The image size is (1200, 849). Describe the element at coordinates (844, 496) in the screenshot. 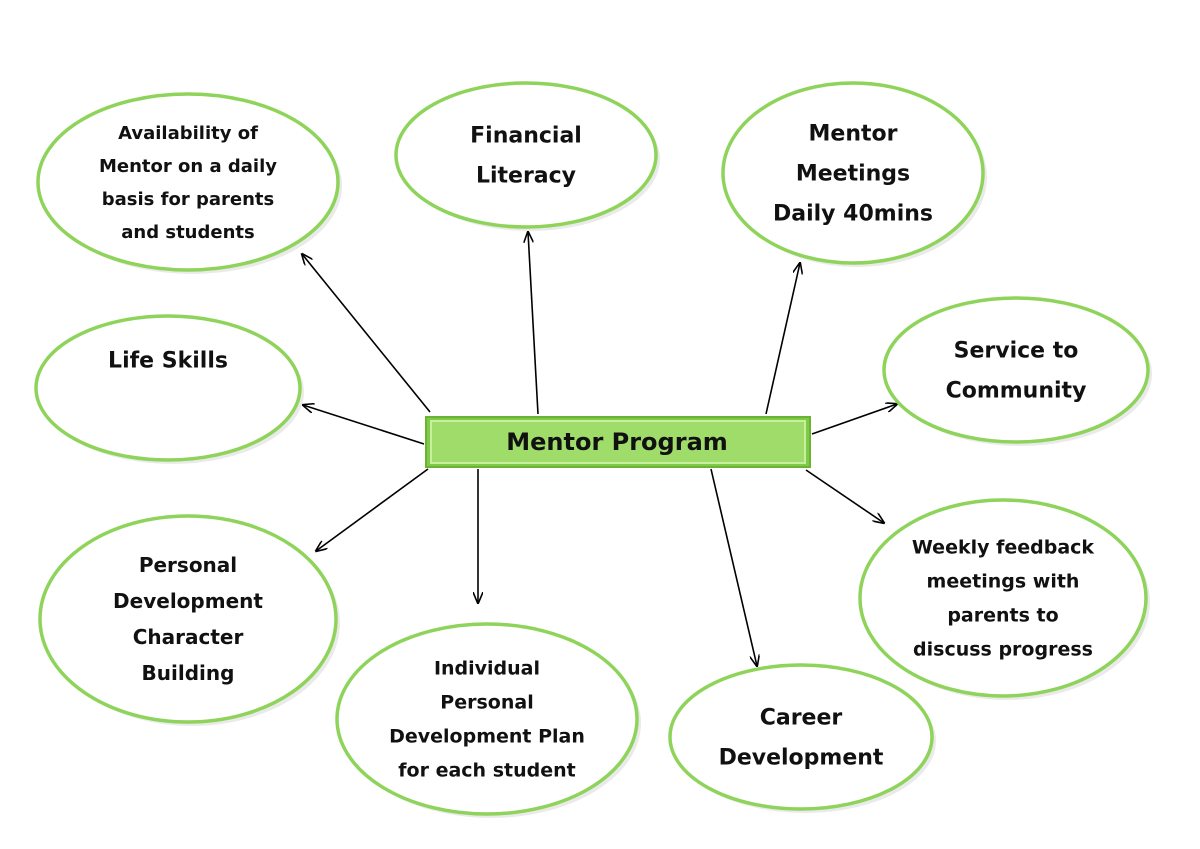

I see `arrow-to-weekly-feedback` at that location.